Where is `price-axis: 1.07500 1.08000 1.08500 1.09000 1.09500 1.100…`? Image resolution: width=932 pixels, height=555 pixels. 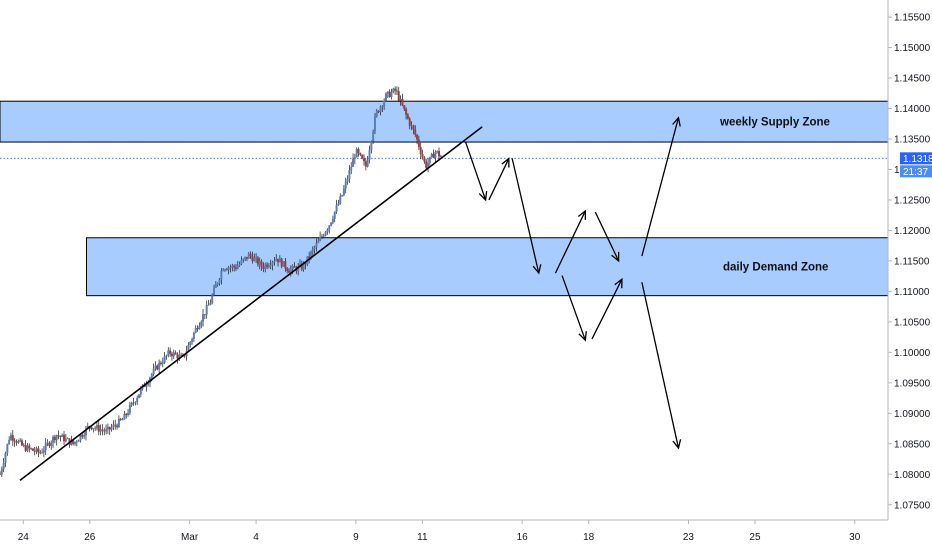 price-axis: 1.07500 1.08000 1.08500 1.09000 1.09500 1.100… is located at coordinates (909, 275).